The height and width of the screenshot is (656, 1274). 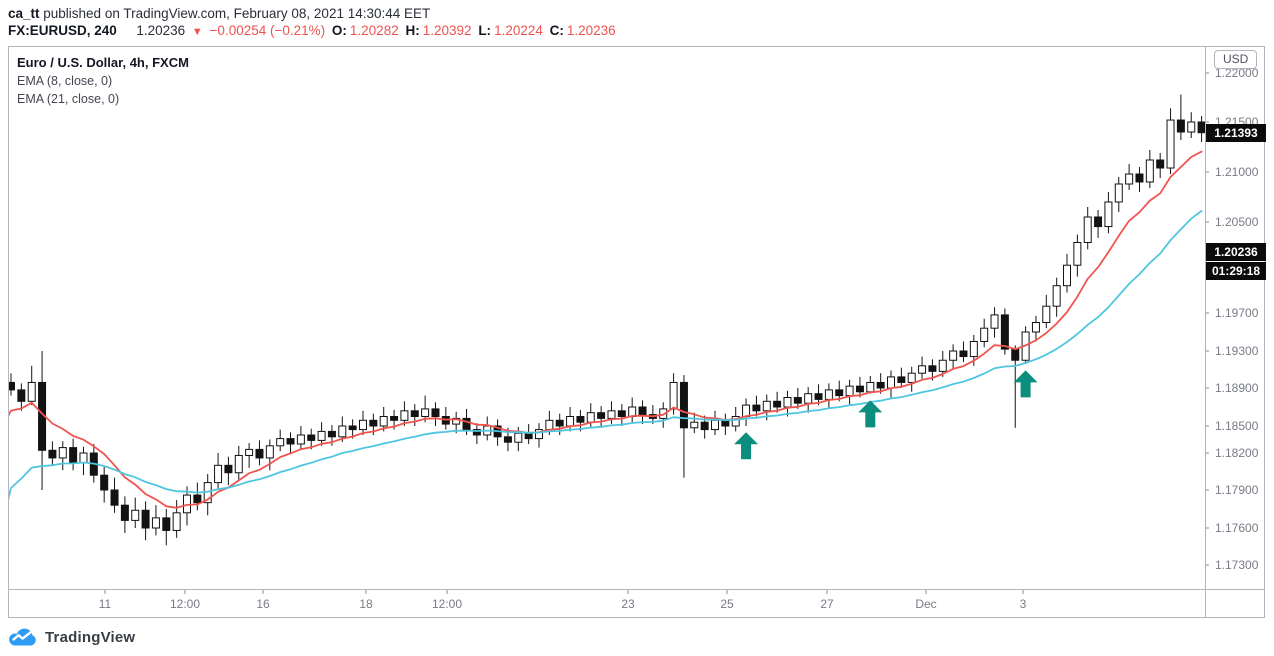 I want to click on price-tick-label: 1.18900, so click(x=1237, y=388).